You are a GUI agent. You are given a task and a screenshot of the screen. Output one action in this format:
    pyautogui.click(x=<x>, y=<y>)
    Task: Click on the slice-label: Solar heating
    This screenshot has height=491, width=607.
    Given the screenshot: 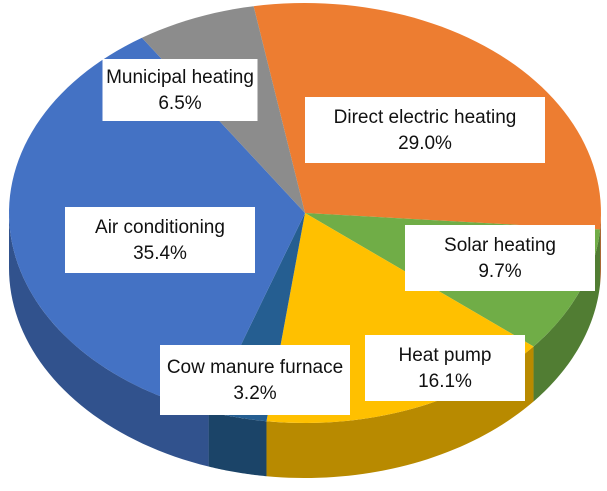 What is the action you would take?
    pyautogui.click(x=500, y=245)
    